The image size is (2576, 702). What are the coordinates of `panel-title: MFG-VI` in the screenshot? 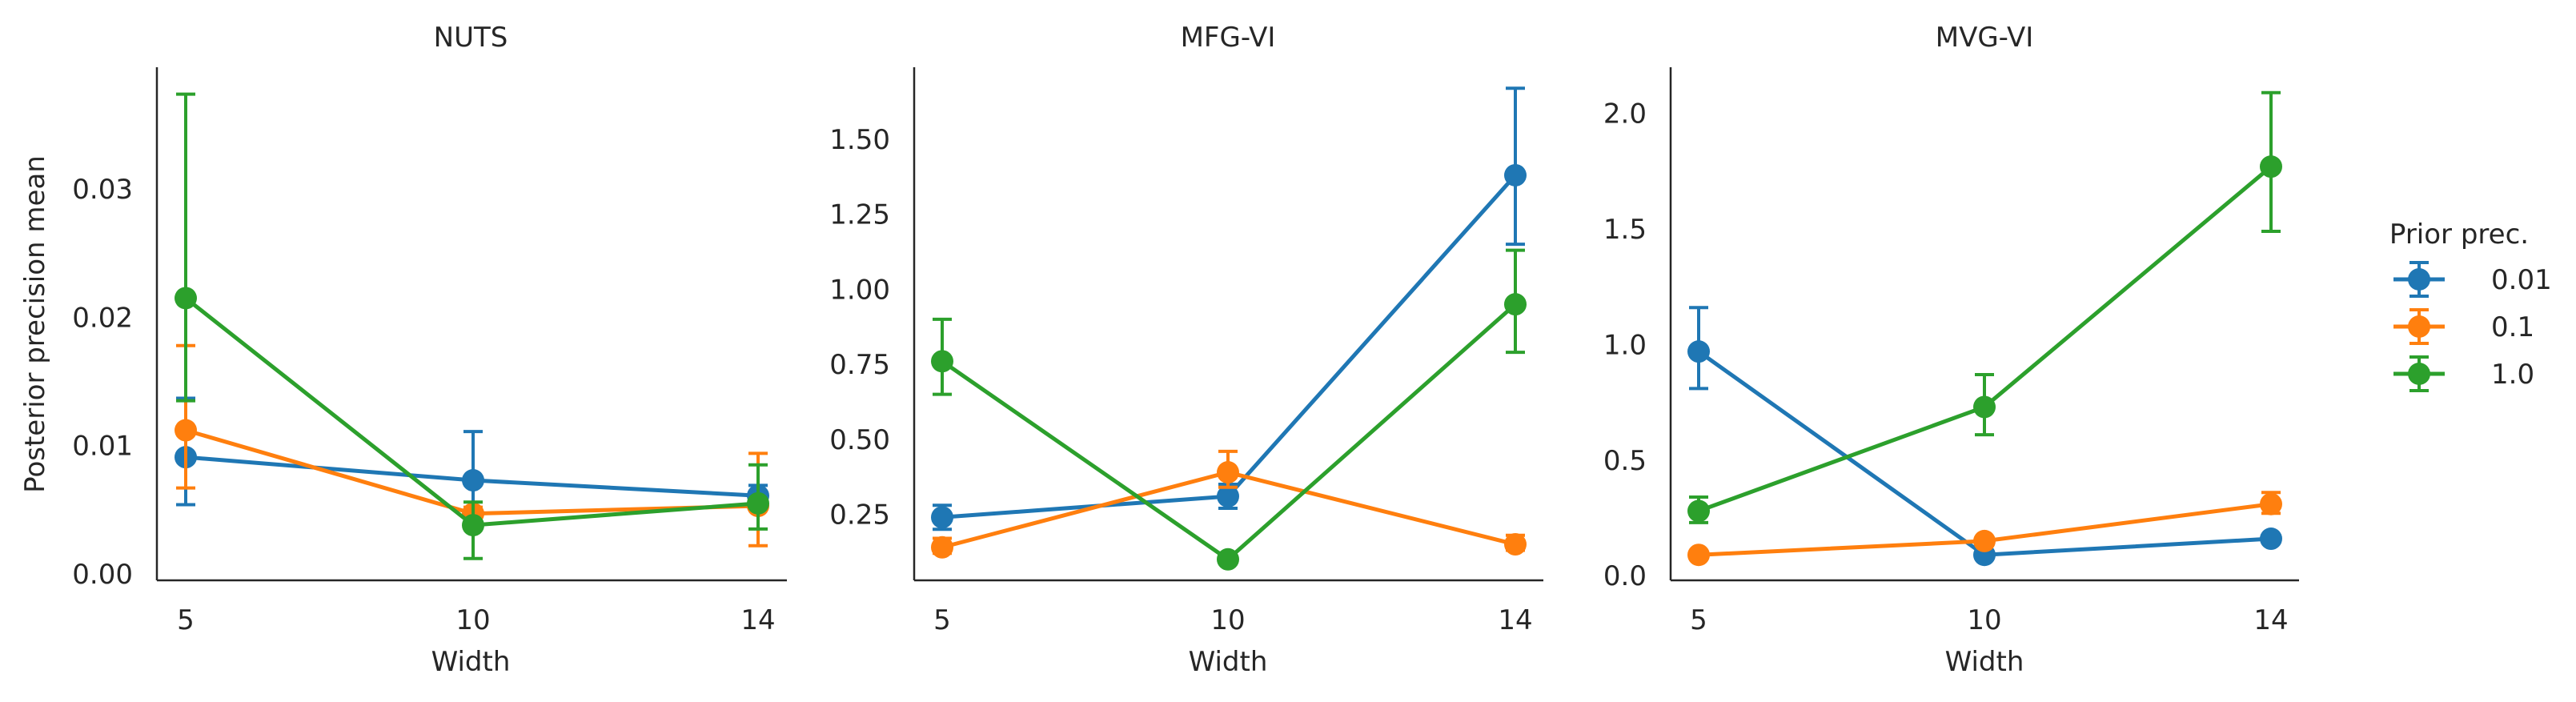 It's located at (1229, 38).